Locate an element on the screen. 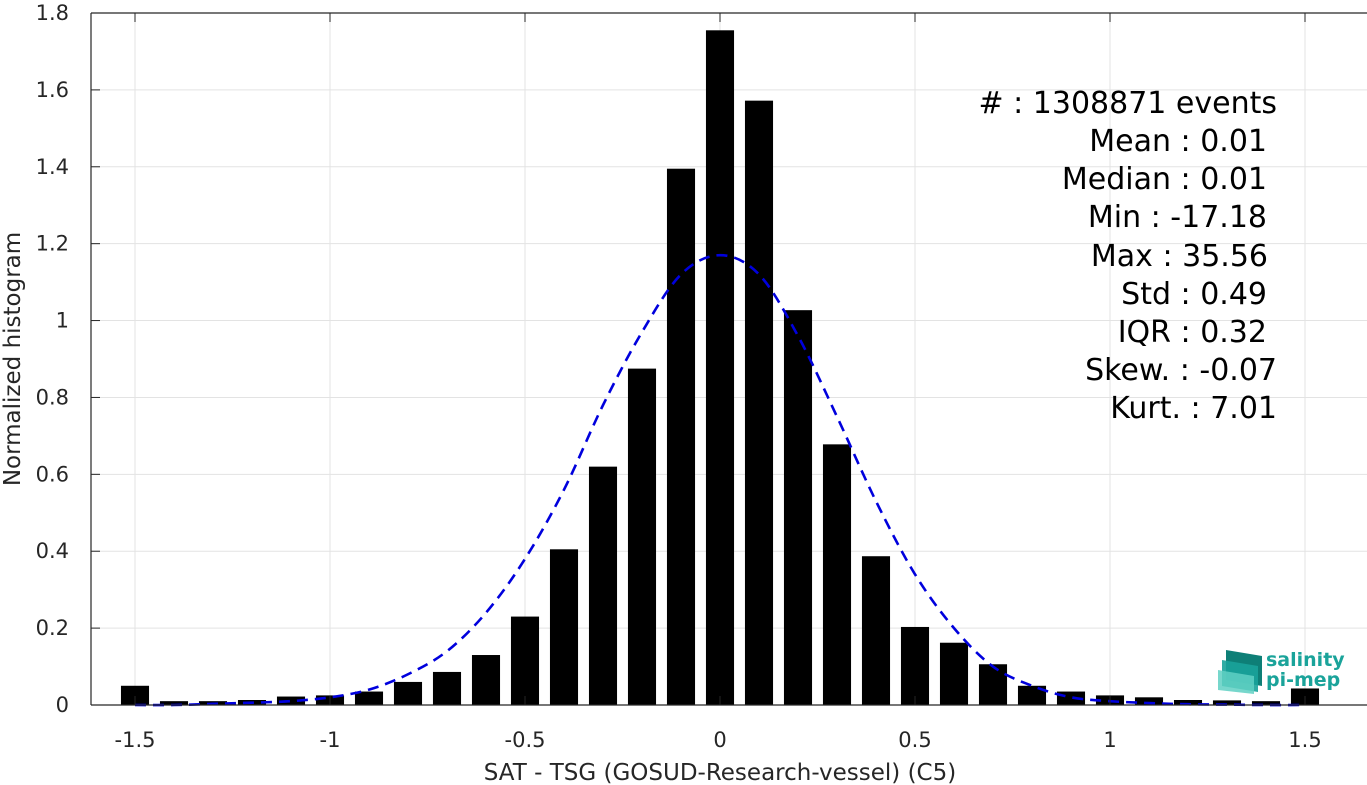  logo-text-salinity: salinity is located at coordinates (1305, 660).